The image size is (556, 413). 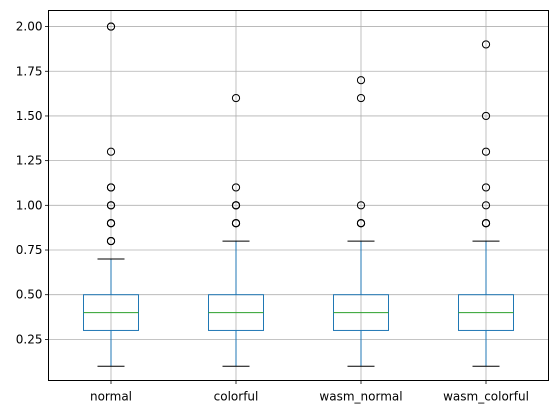 What do you see at coordinates (29, 71) in the screenshot?
I see `y-tick-label: 1.75` at bounding box center [29, 71].